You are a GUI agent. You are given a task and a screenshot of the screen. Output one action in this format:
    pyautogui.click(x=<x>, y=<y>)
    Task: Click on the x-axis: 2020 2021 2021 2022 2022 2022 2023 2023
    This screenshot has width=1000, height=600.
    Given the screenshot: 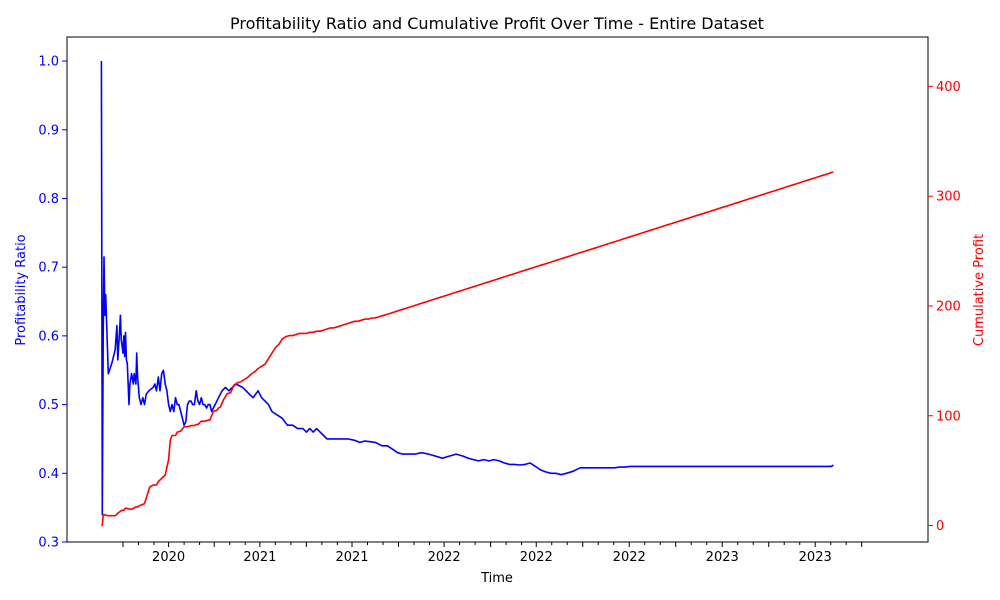 What is the action you would take?
    pyautogui.click(x=492, y=553)
    